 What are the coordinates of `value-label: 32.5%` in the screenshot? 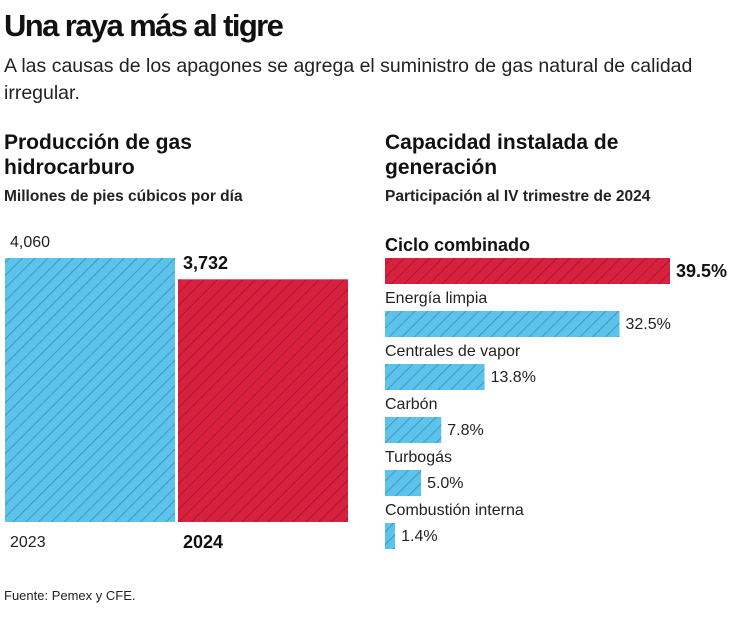 It's located at (647, 324).